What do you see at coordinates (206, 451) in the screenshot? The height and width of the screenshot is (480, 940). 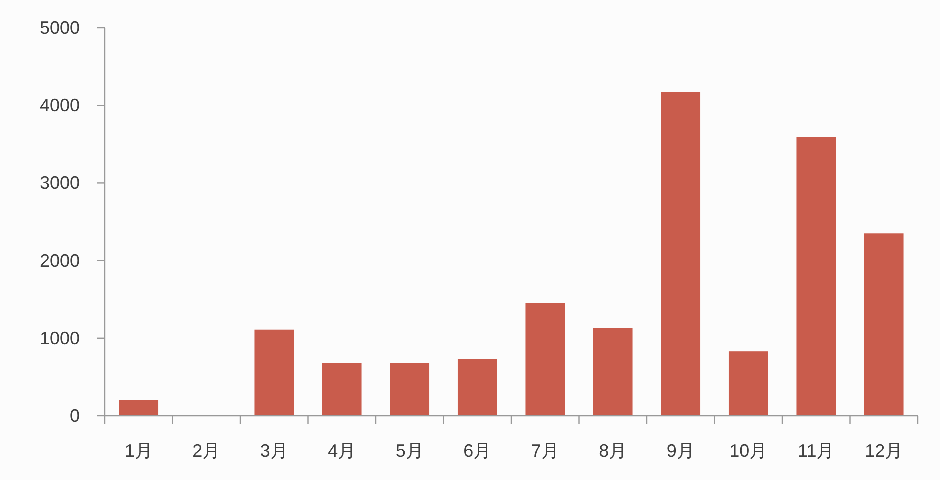 I see `x-tick-label: 2月` at bounding box center [206, 451].